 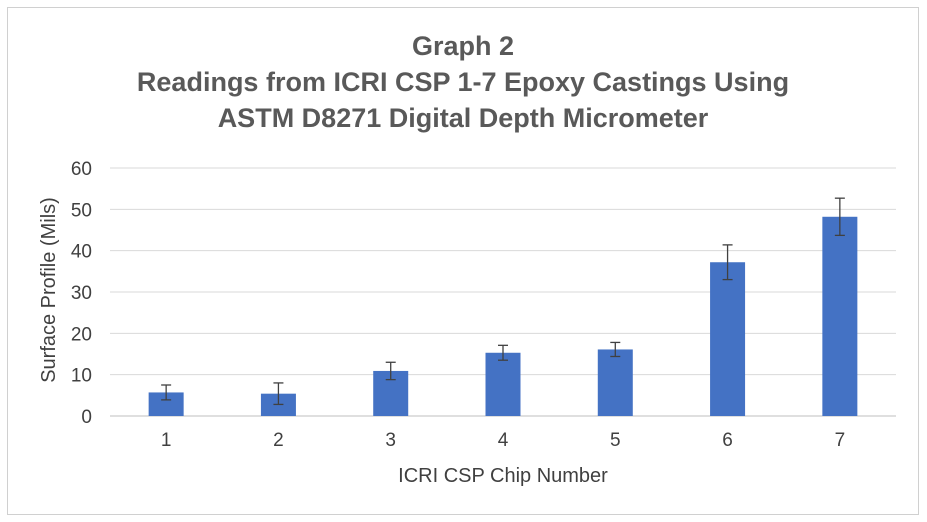 What do you see at coordinates (463, 46) in the screenshot?
I see `chart-title-line-1: Graph 2` at bounding box center [463, 46].